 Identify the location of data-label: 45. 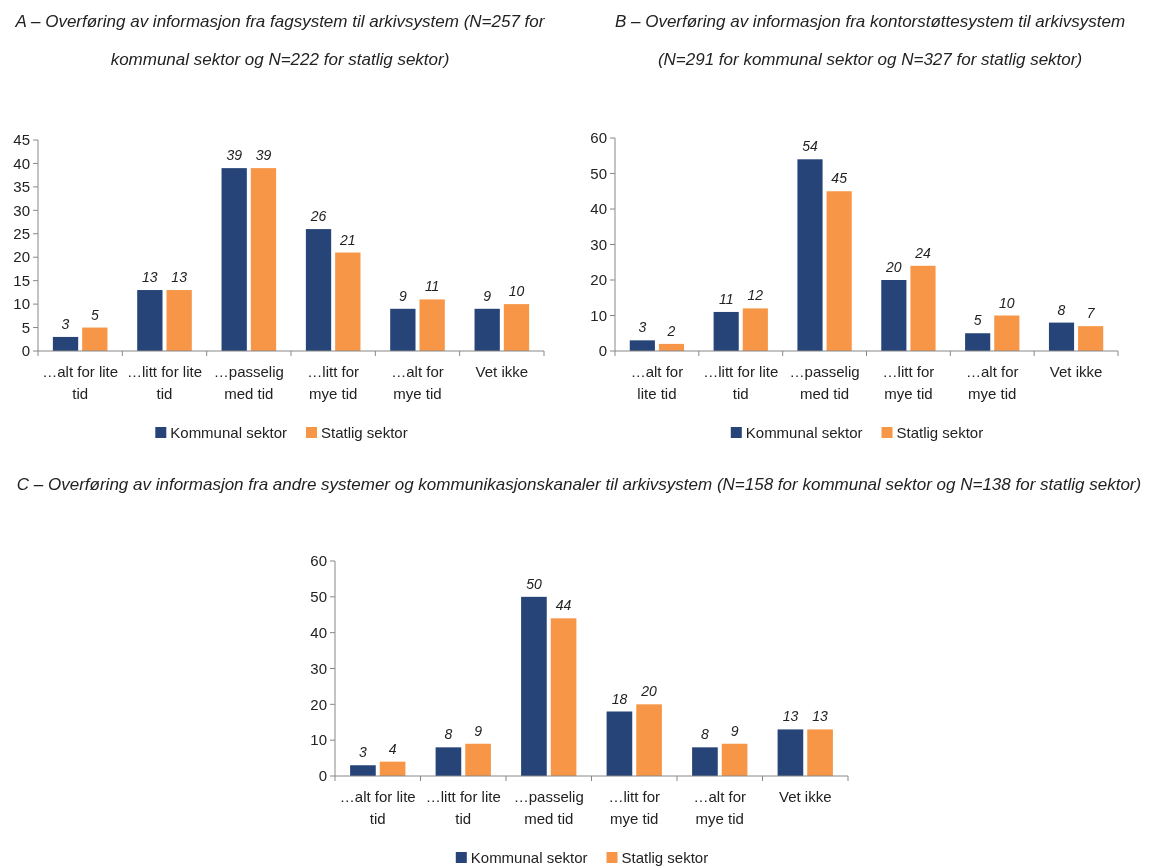
(839, 178).